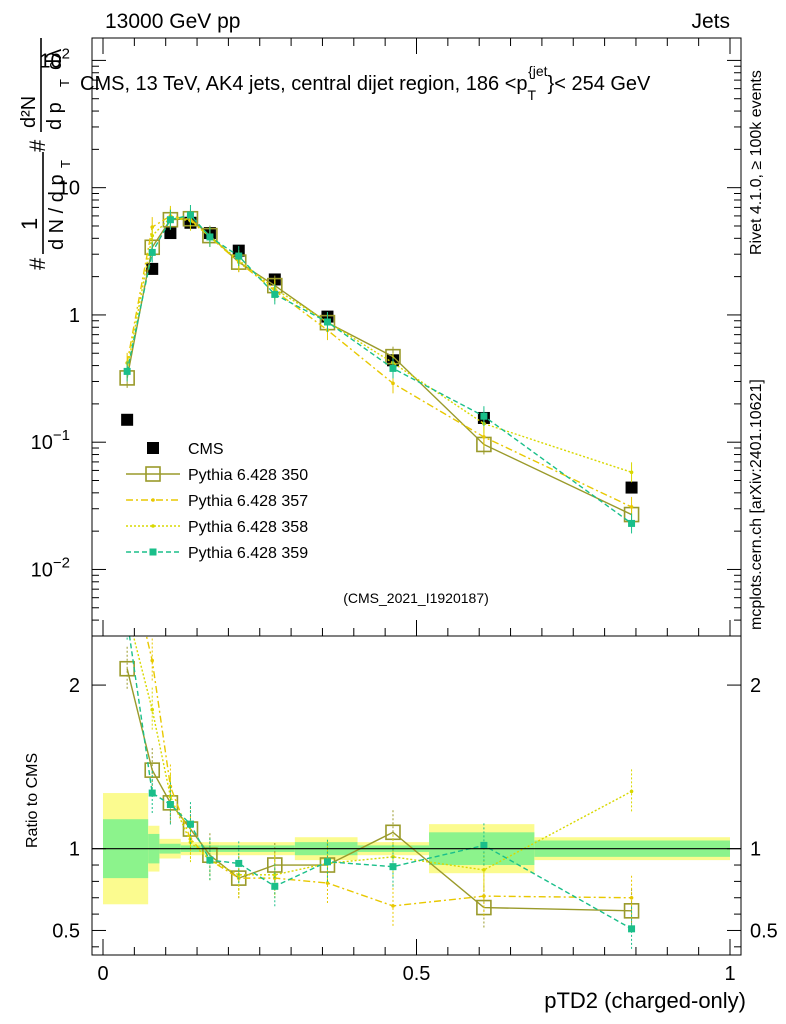 The height and width of the screenshot is (1024, 786). I want to click on legend-label: Pythia 6.428 359, so click(248, 553).